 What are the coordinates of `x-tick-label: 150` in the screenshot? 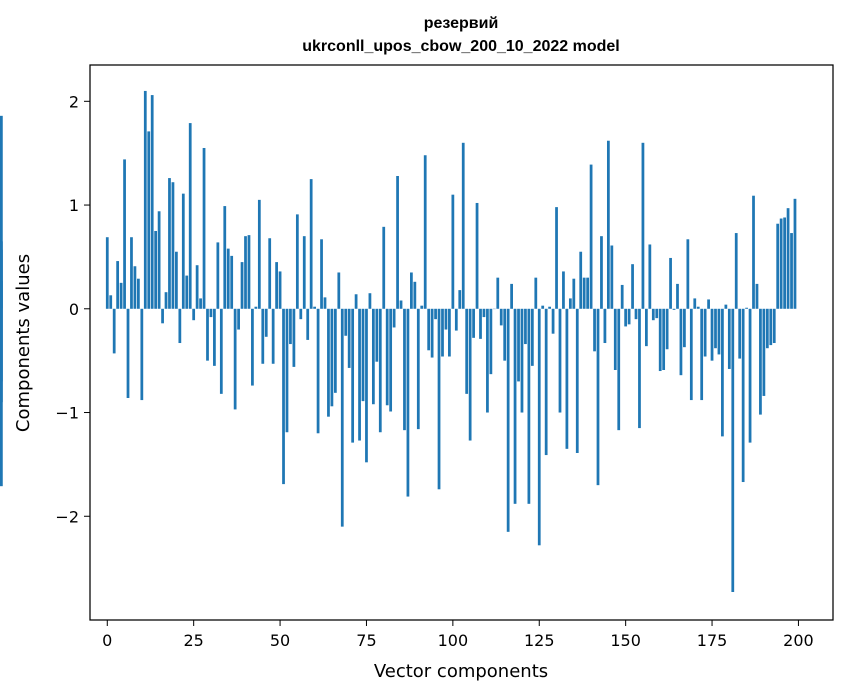 It's located at (625, 640).